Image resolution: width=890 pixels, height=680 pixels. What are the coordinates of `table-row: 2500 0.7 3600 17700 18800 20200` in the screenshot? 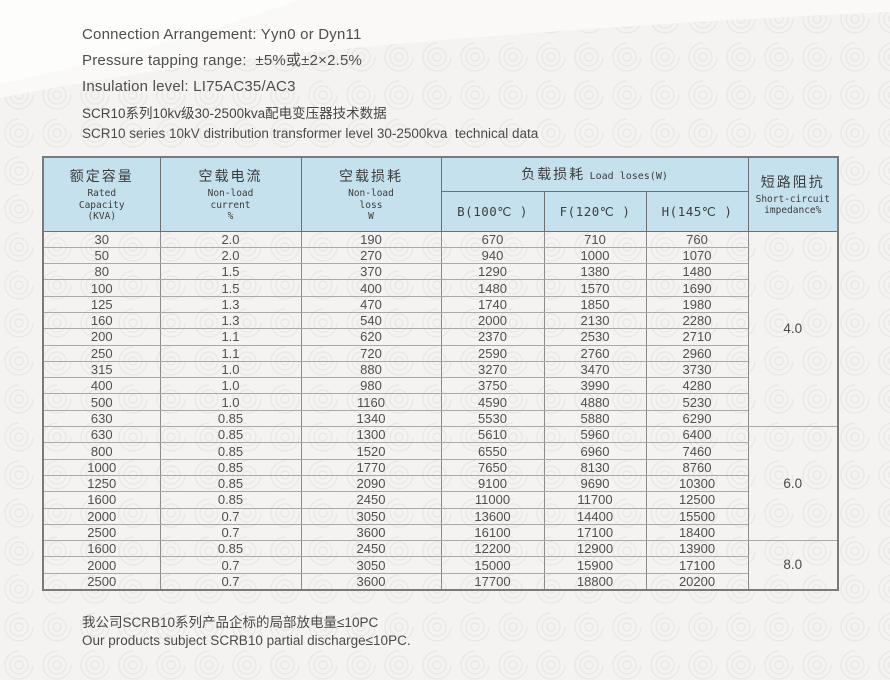 It's located at (440, 581).